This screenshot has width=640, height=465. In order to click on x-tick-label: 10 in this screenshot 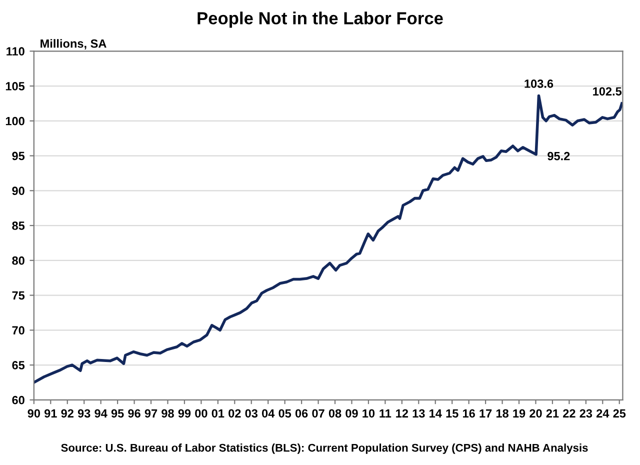, I will do `click(368, 413)`.